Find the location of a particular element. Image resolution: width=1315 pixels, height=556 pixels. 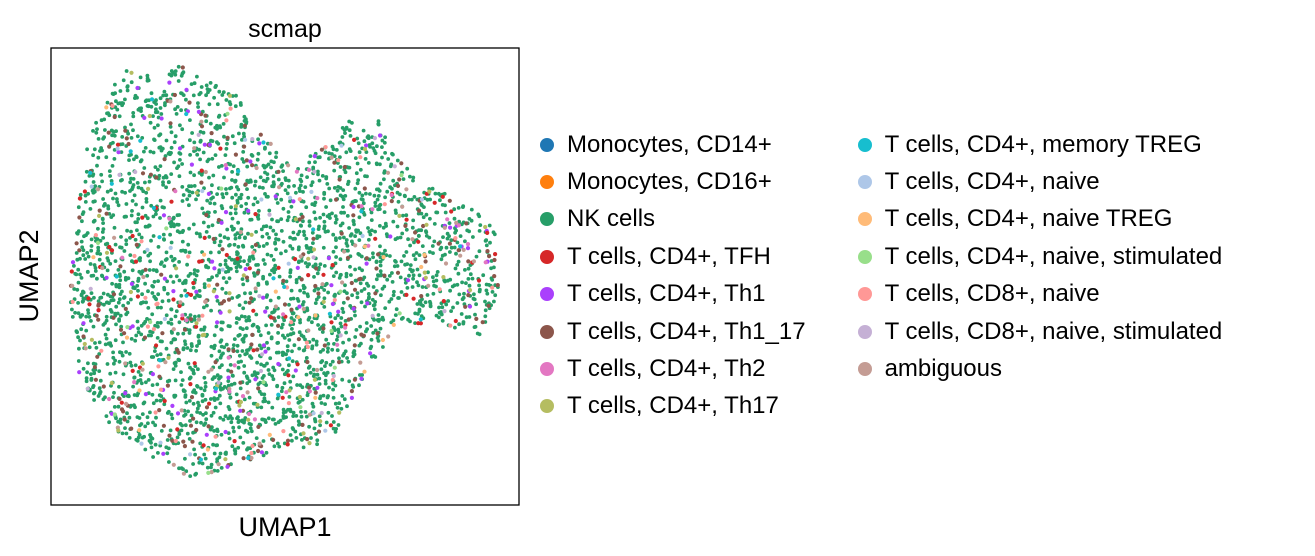

legend-label: T cells, CD4+, Th2 is located at coordinates (666, 369).